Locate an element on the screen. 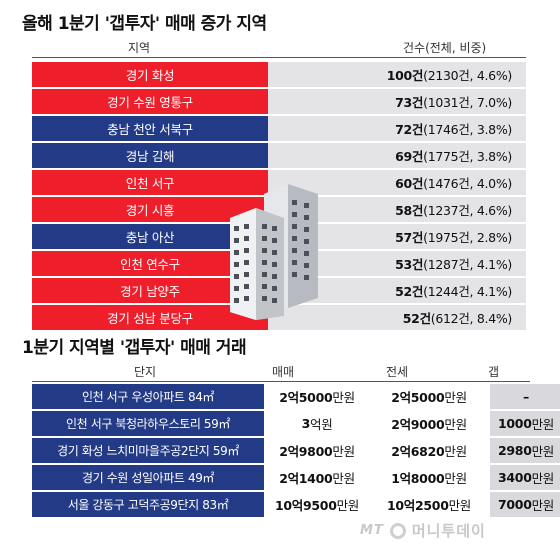  count-value: 58건 is located at coordinates (409, 210).